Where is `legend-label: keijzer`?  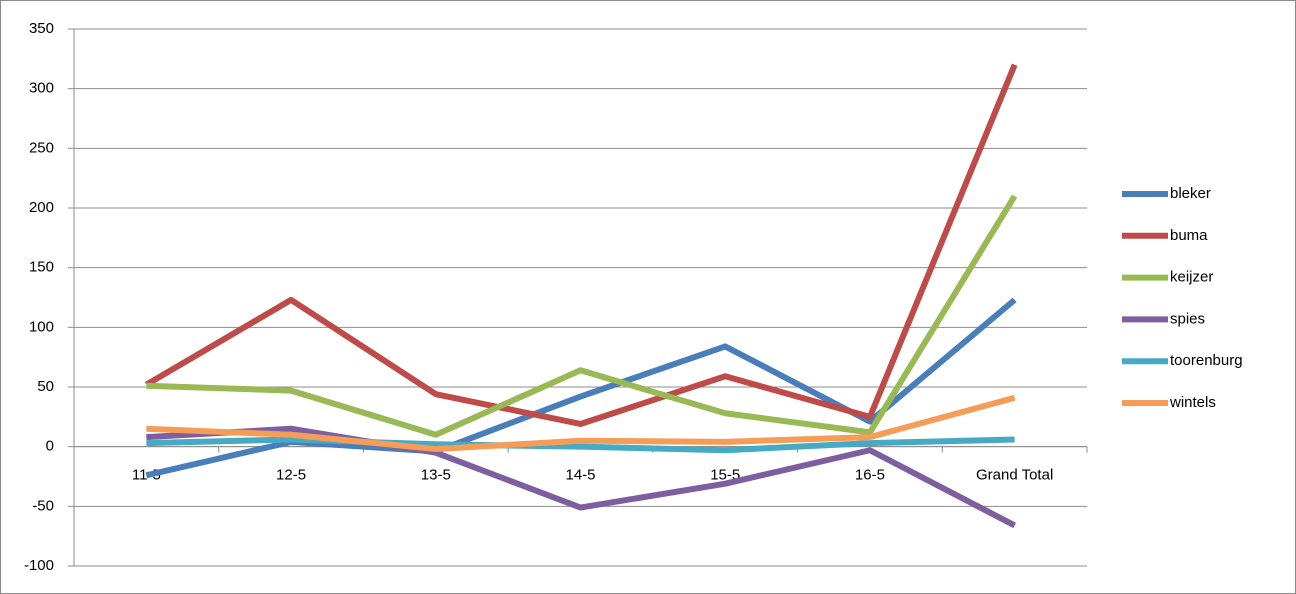 legend-label: keijzer is located at coordinates (1191, 277).